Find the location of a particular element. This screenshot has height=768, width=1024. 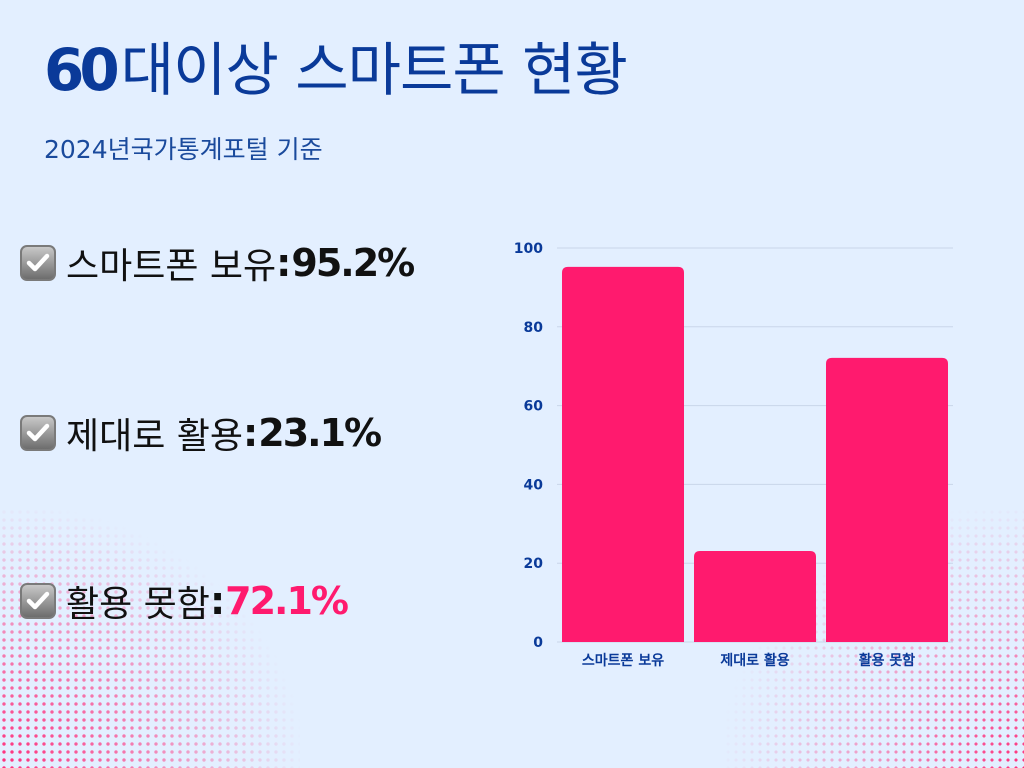

y-tick-label: 0 is located at coordinates (538, 643).